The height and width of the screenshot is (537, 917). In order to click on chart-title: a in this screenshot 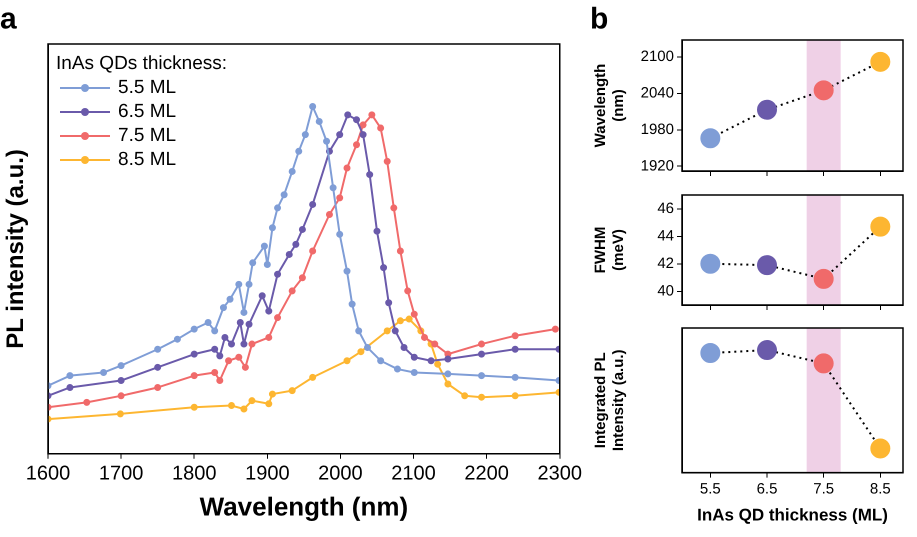, I will do `click(8, 19)`.